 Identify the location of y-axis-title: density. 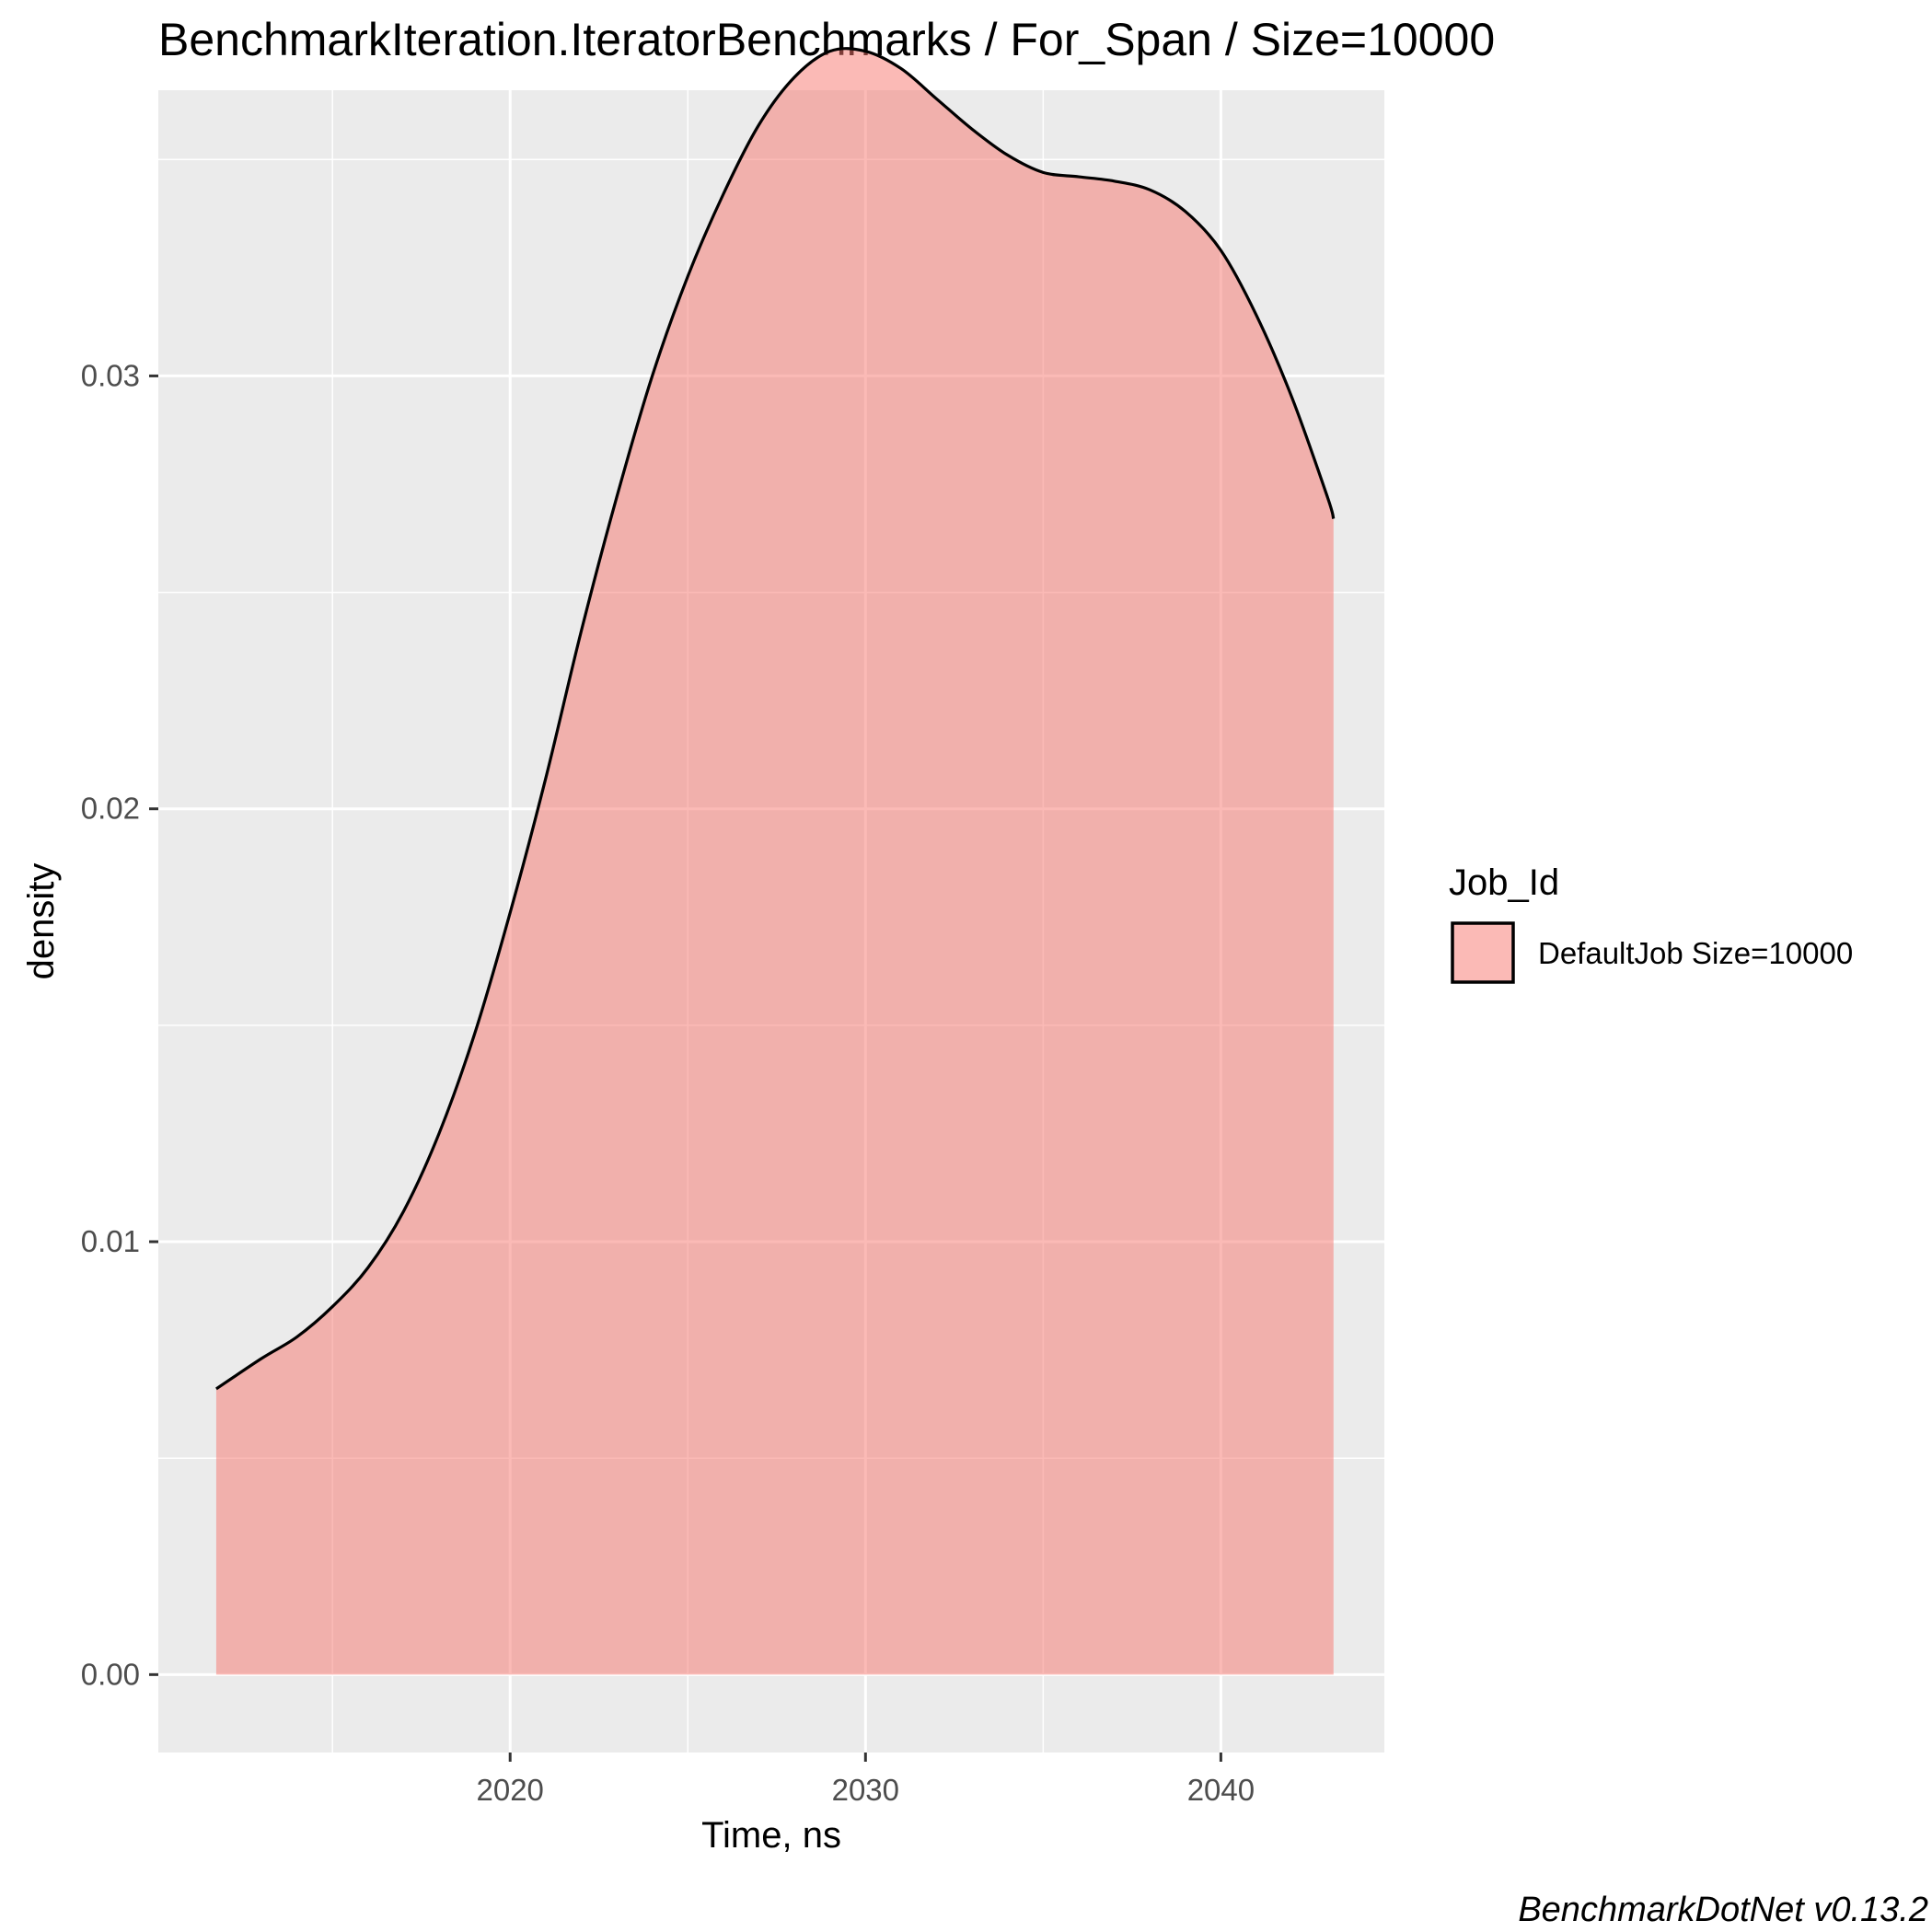
(42, 922).